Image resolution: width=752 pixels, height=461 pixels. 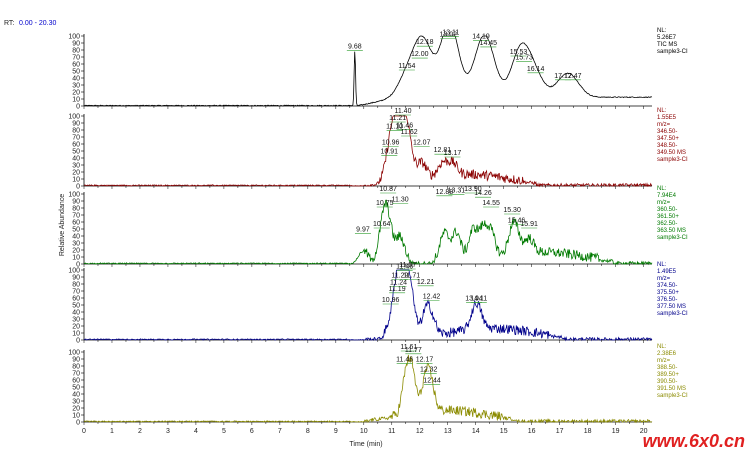 I want to click on peak-label: 13.90, so click(x=473, y=189).